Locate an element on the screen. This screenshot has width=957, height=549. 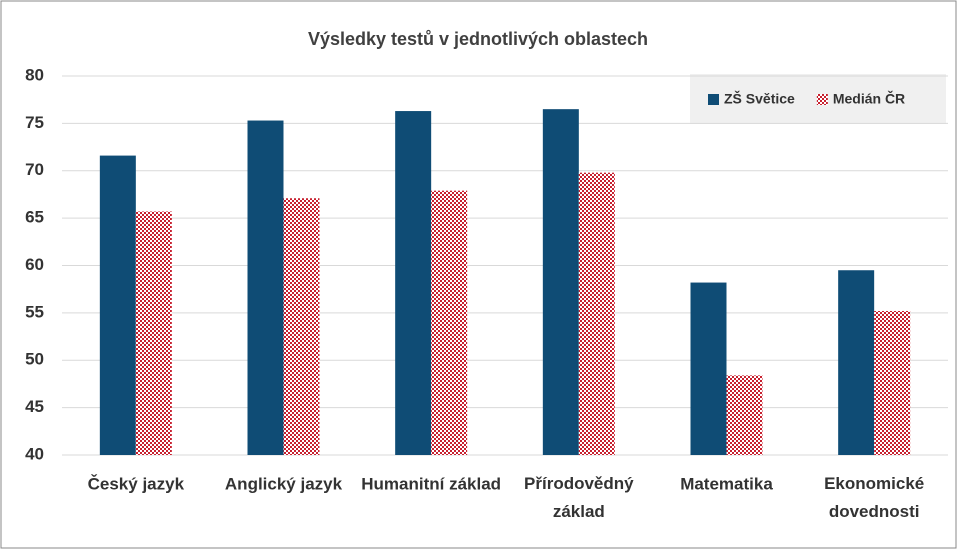
y-tick-label: 60 is located at coordinates (34, 264).